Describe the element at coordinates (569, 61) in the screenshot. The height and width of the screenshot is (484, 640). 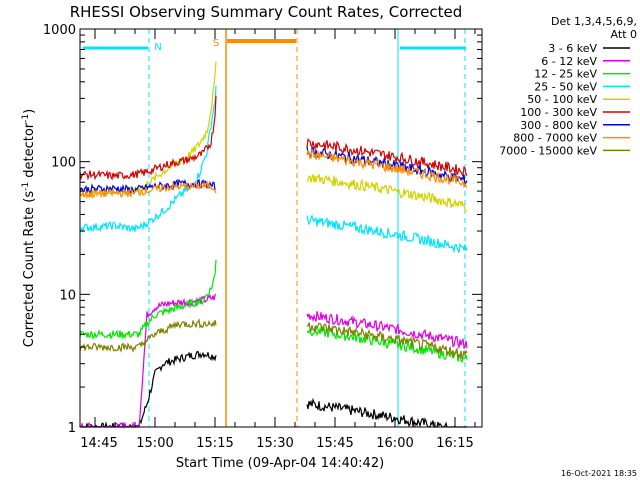
I see `legend-label: 6 - 12 keV` at that location.